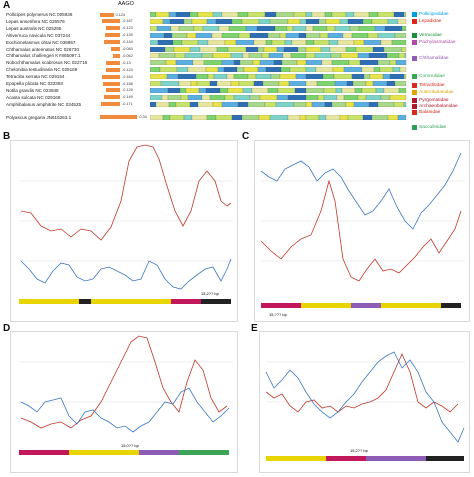  Describe the element at coordinates (365, 397) in the screenshot. I see `panel-e-blue-line` at that location.